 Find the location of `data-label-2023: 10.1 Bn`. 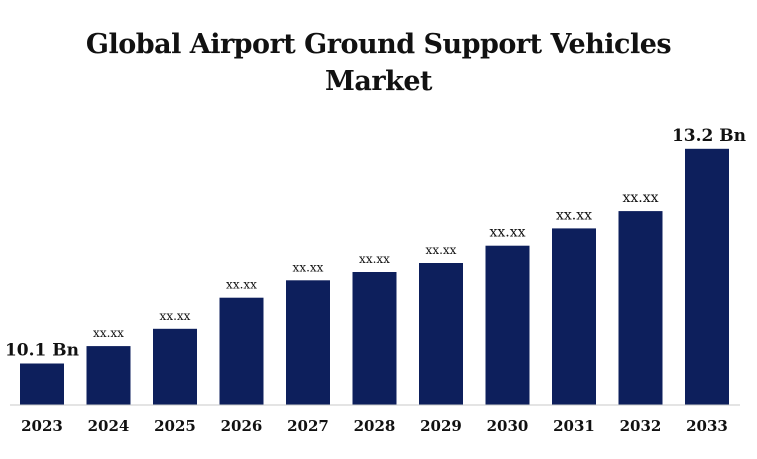

data-label-2023: 10.1 Bn is located at coordinates (42, 351).